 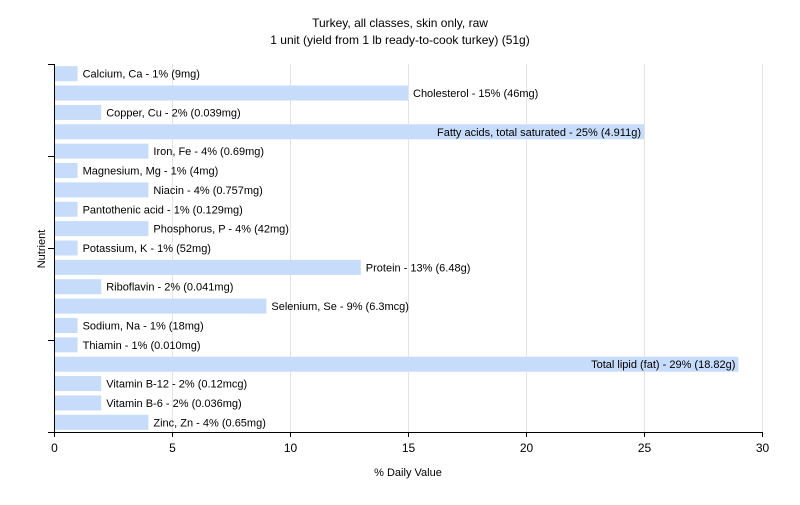 What do you see at coordinates (163, 210) in the screenshot?
I see `bar-label: Pantothenic acid - 1% (0.129mg)` at bounding box center [163, 210].